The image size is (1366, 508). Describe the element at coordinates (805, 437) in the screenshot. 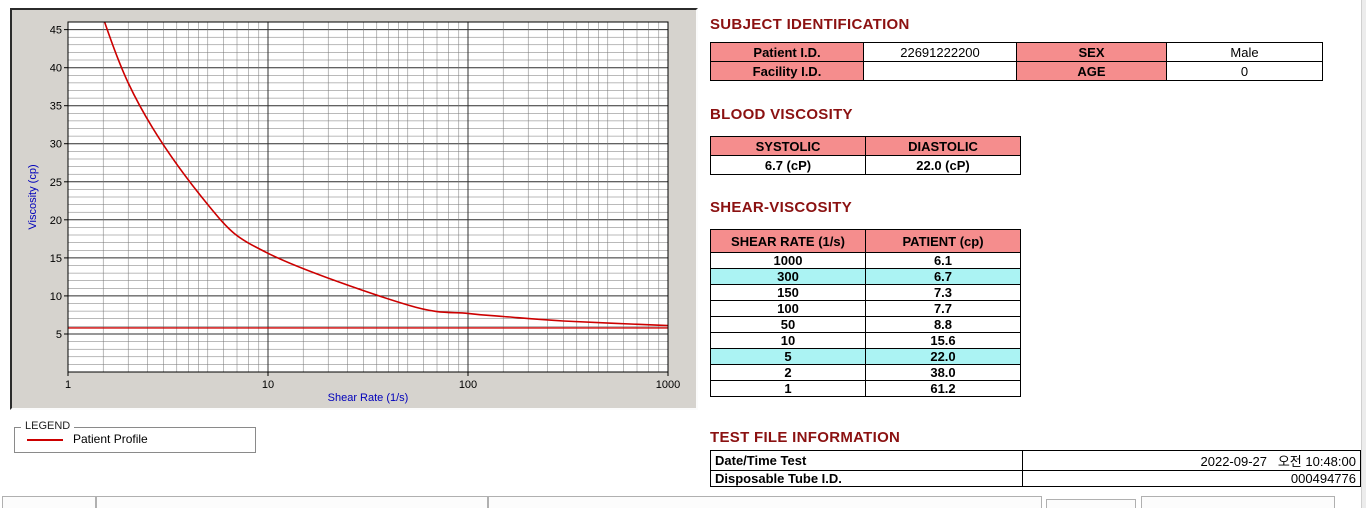

I see `test-file-information-title: TEST FILE INFORMATION` at that location.